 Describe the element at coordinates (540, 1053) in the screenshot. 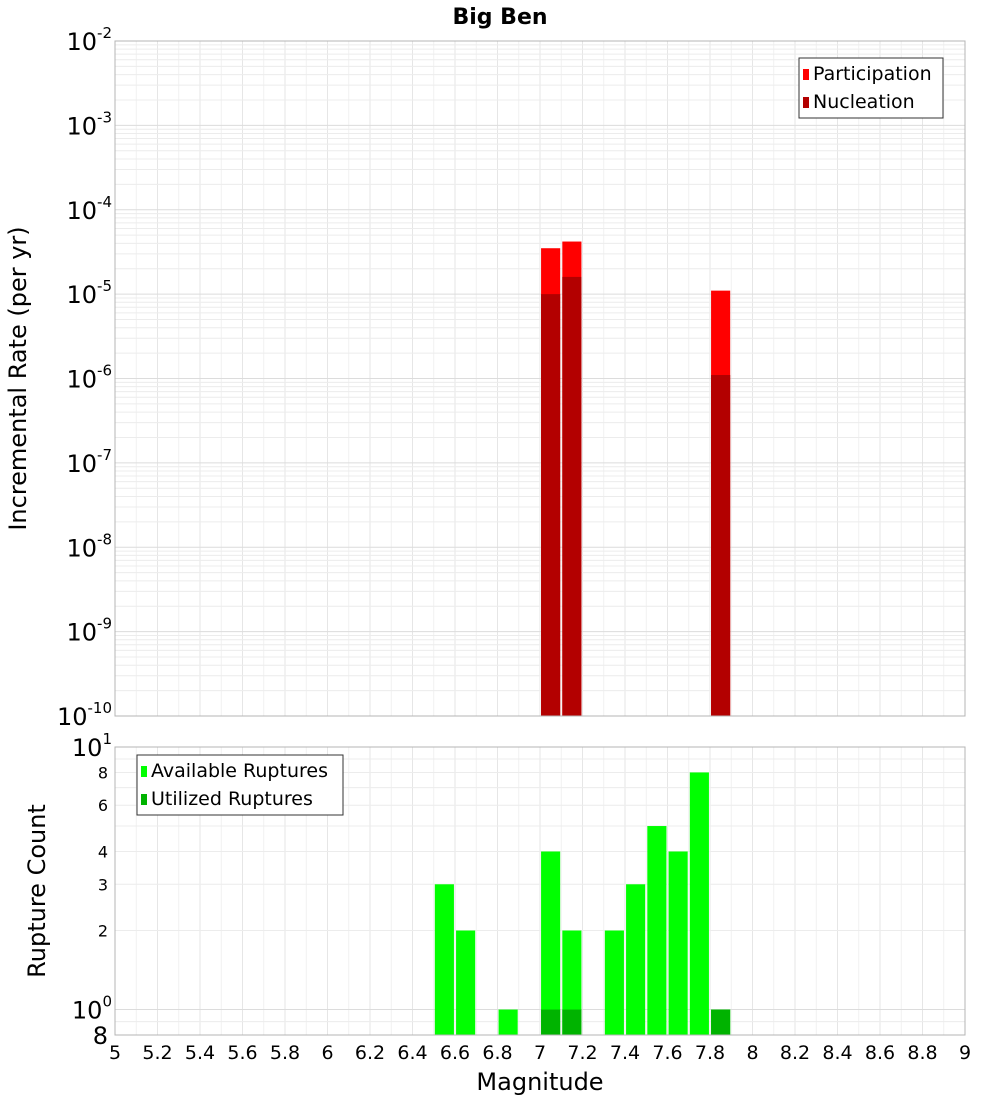

I see `x-tick-label: 7` at that location.